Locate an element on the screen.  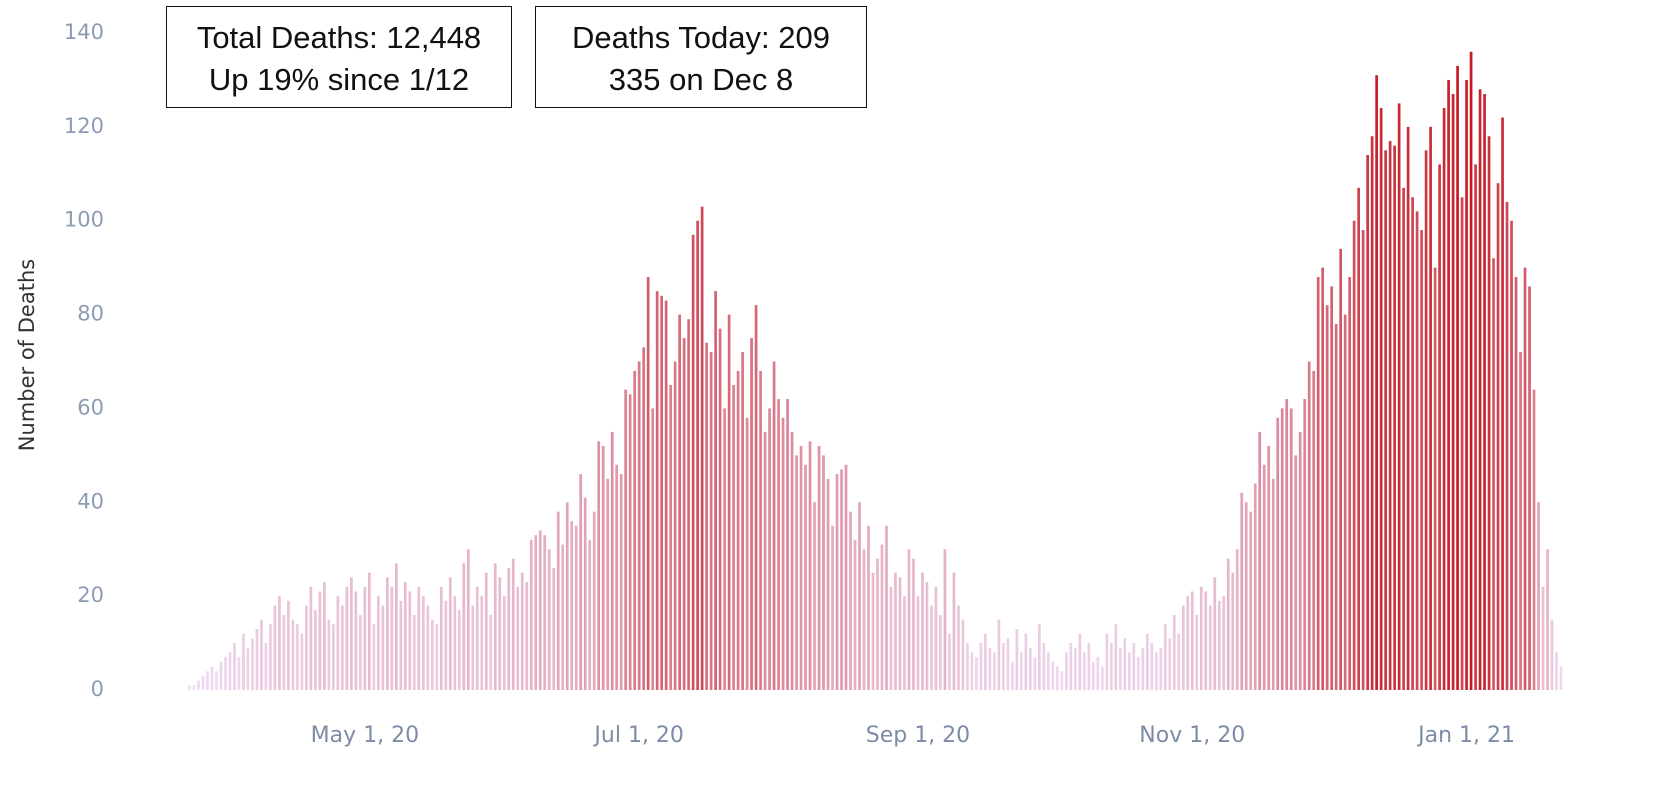
x-tick-label: Jan 1, 21 is located at coordinates (1465, 735).